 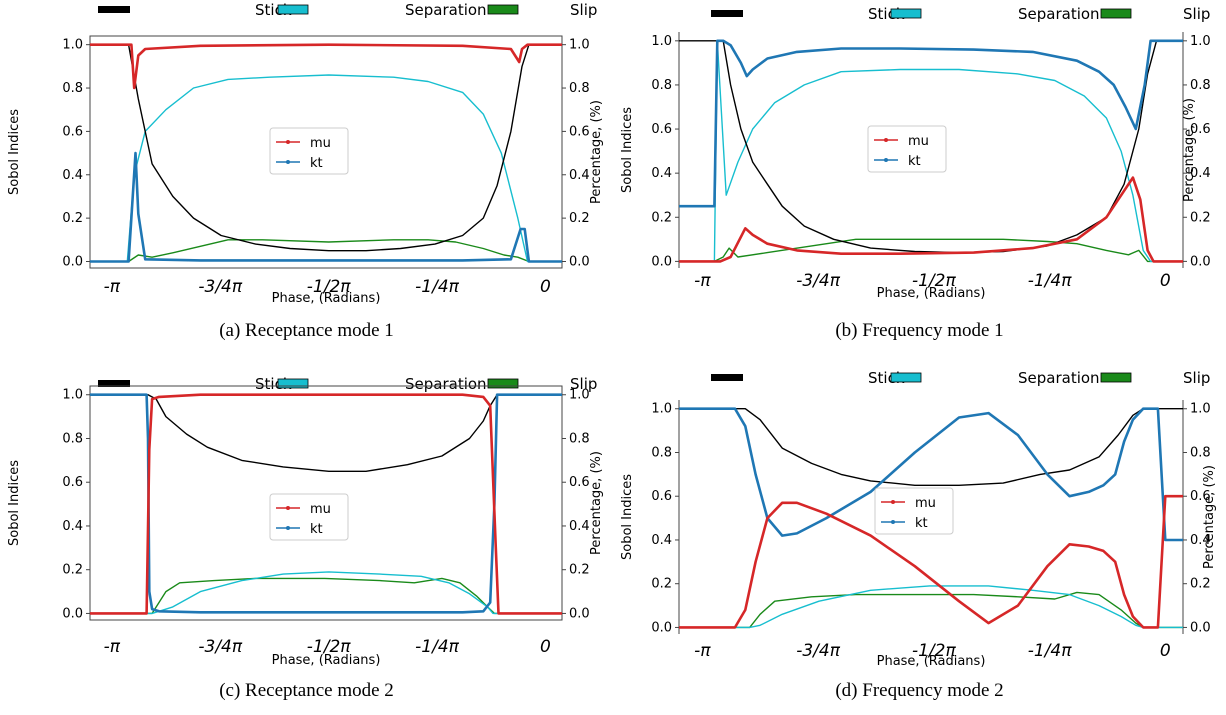 I want to click on legend-swatch-separation, so click(x=906, y=13).